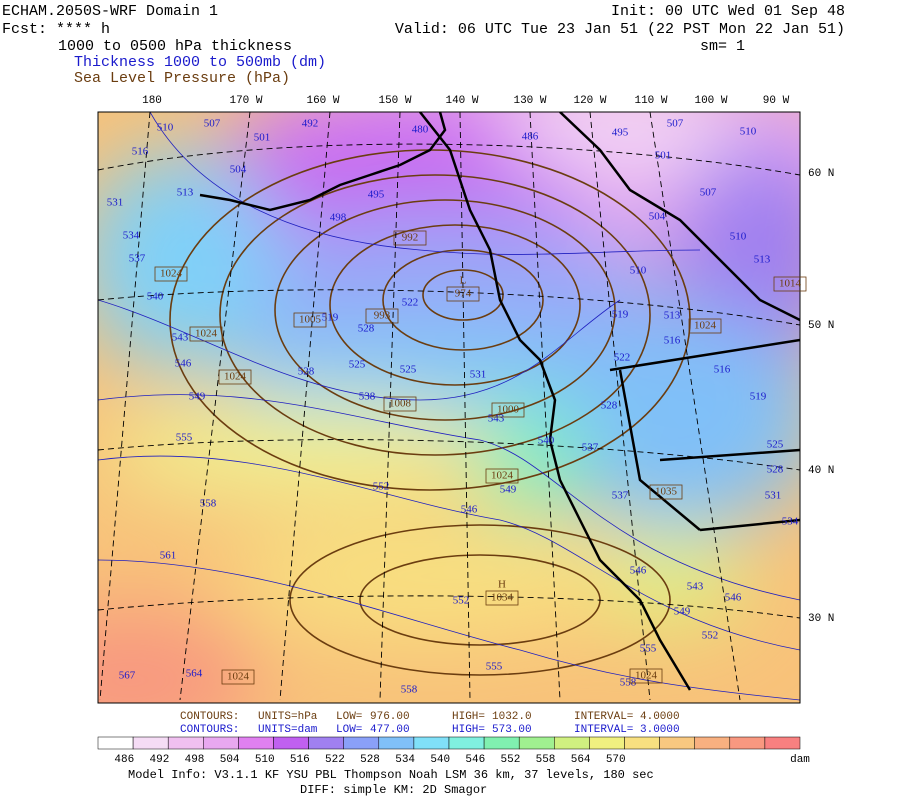 The height and width of the screenshot is (800, 900). What do you see at coordinates (175, 46) in the screenshot?
I see `field-name: 1000 to 0500 hPa thickness` at bounding box center [175, 46].